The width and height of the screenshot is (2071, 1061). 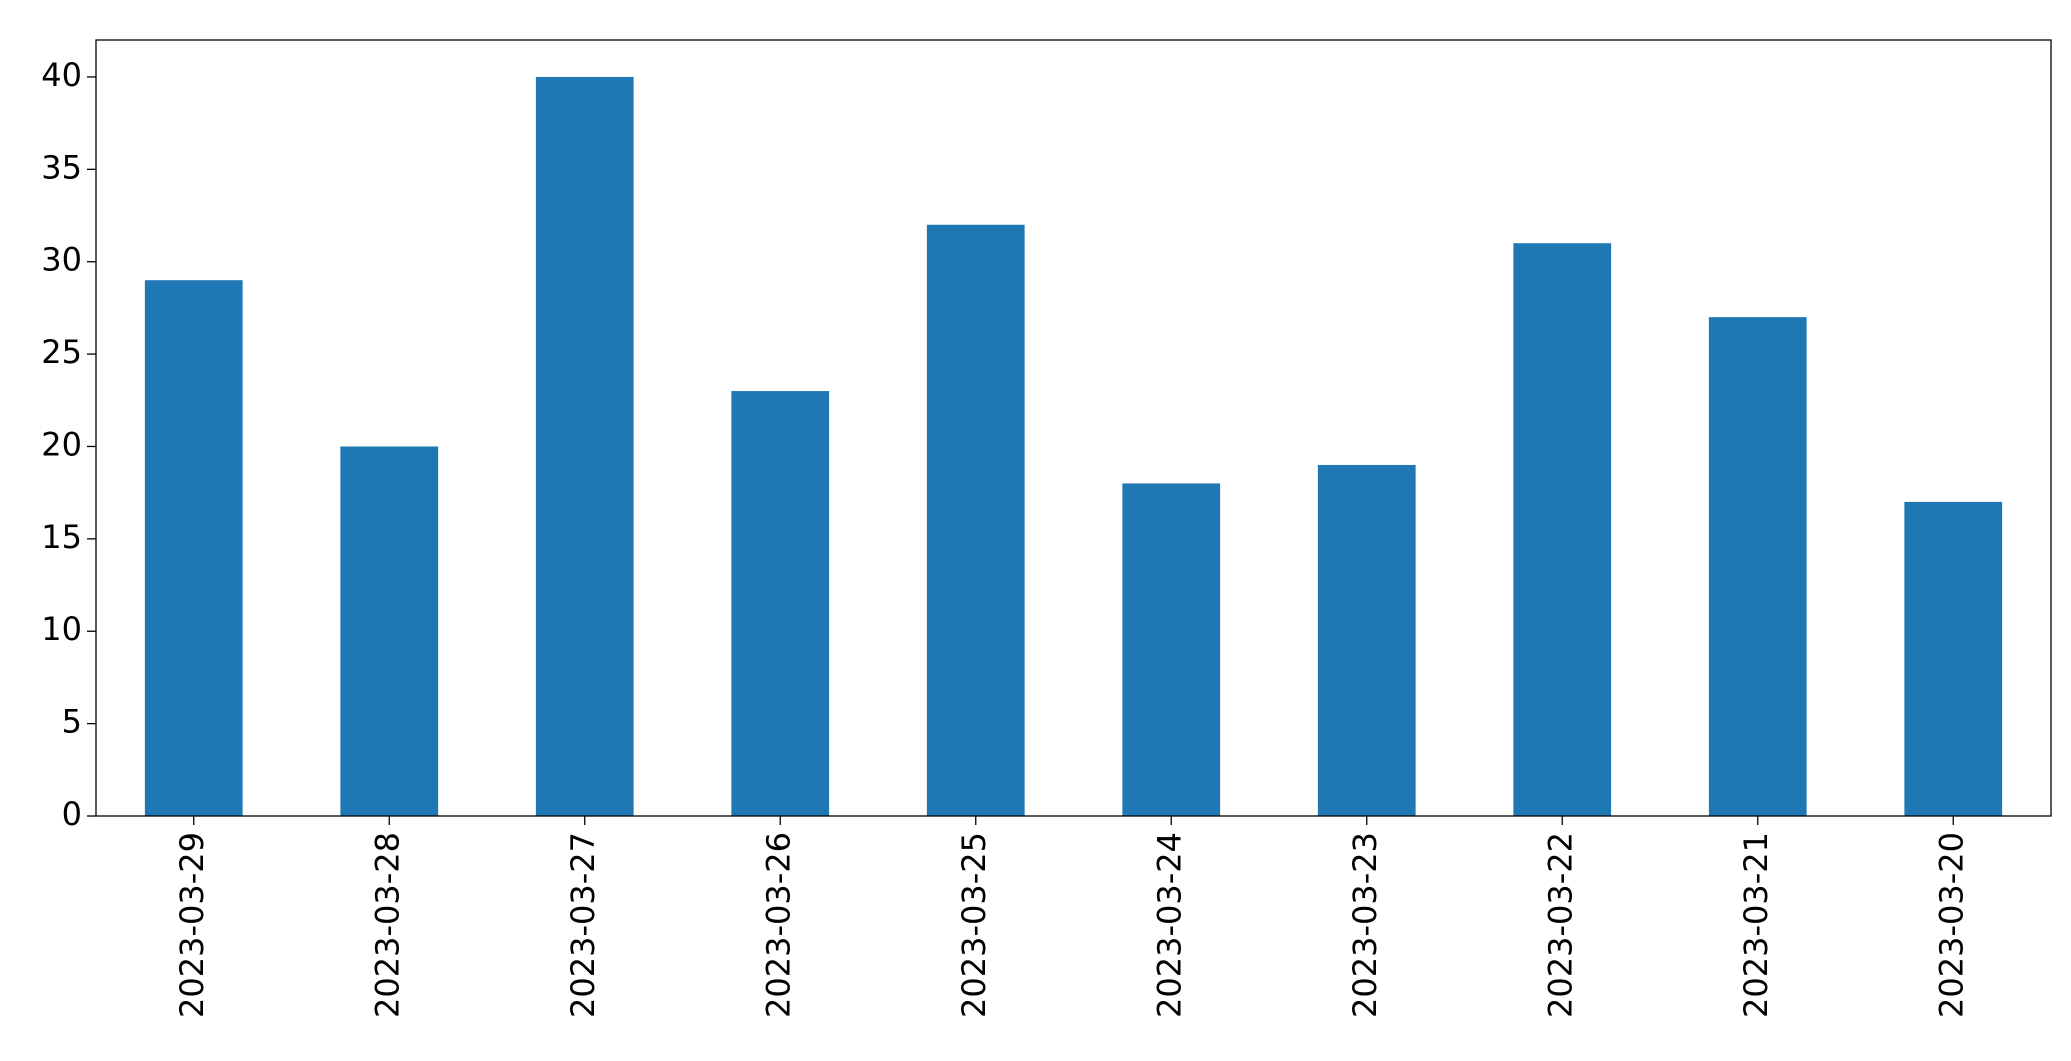 What do you see at coordinates (1756, 925) in the screenshot?
I see `x-tick-label: 2023-03-21` at bounding box center [1756, 925].